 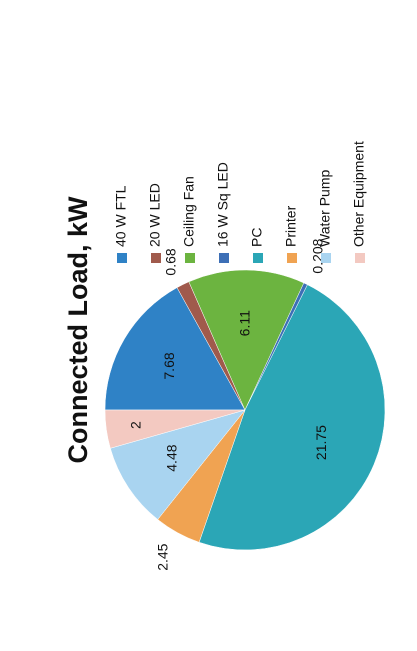 What do you see at coordinates (189, 211) in the screenshot?
I see `legend-label: Ceiling Fan` at bounding box center [189, 211].